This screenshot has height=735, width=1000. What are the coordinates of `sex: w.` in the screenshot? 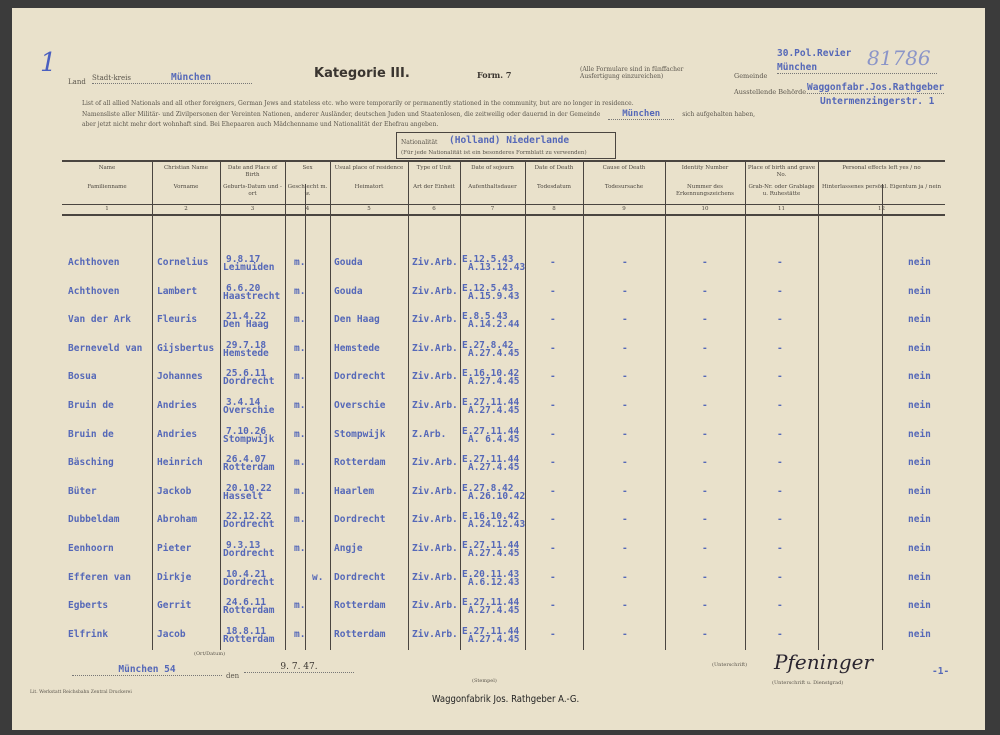 It's located at (318, 577).